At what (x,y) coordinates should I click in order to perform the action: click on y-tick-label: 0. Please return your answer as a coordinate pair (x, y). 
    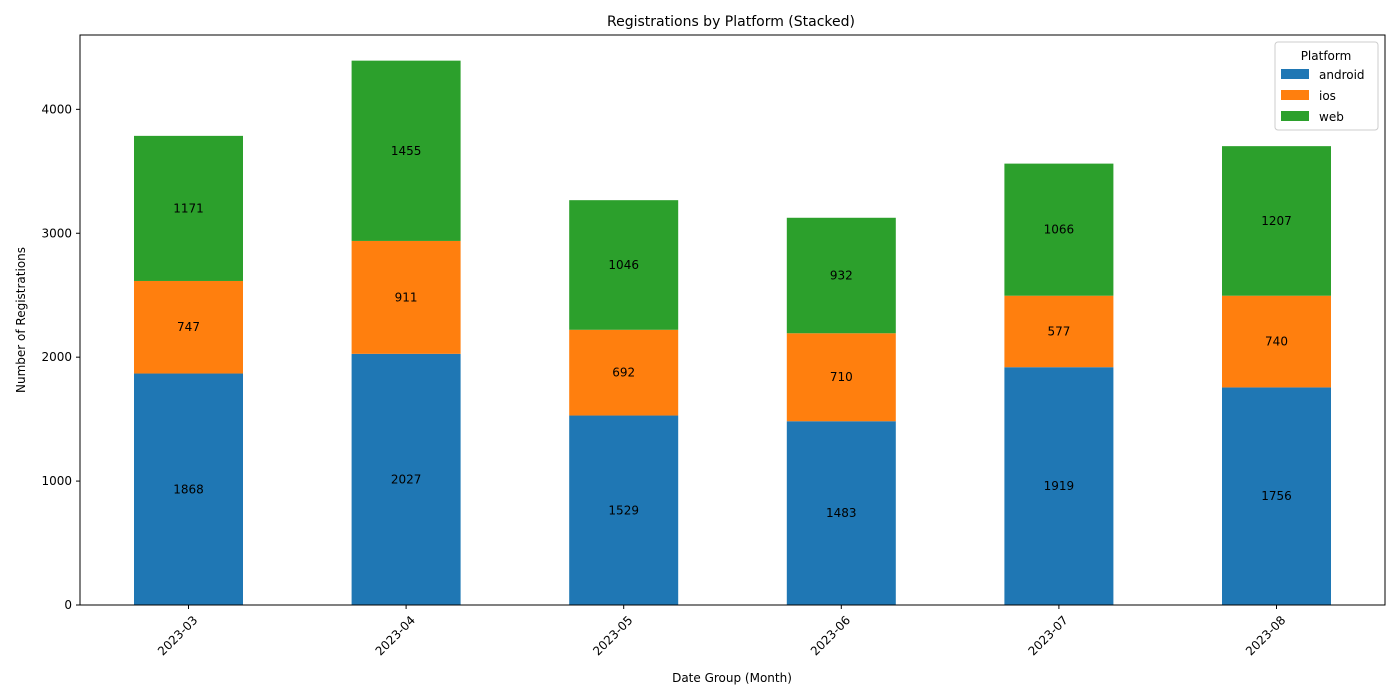
    Looking at the image, I should click on (68, 605).